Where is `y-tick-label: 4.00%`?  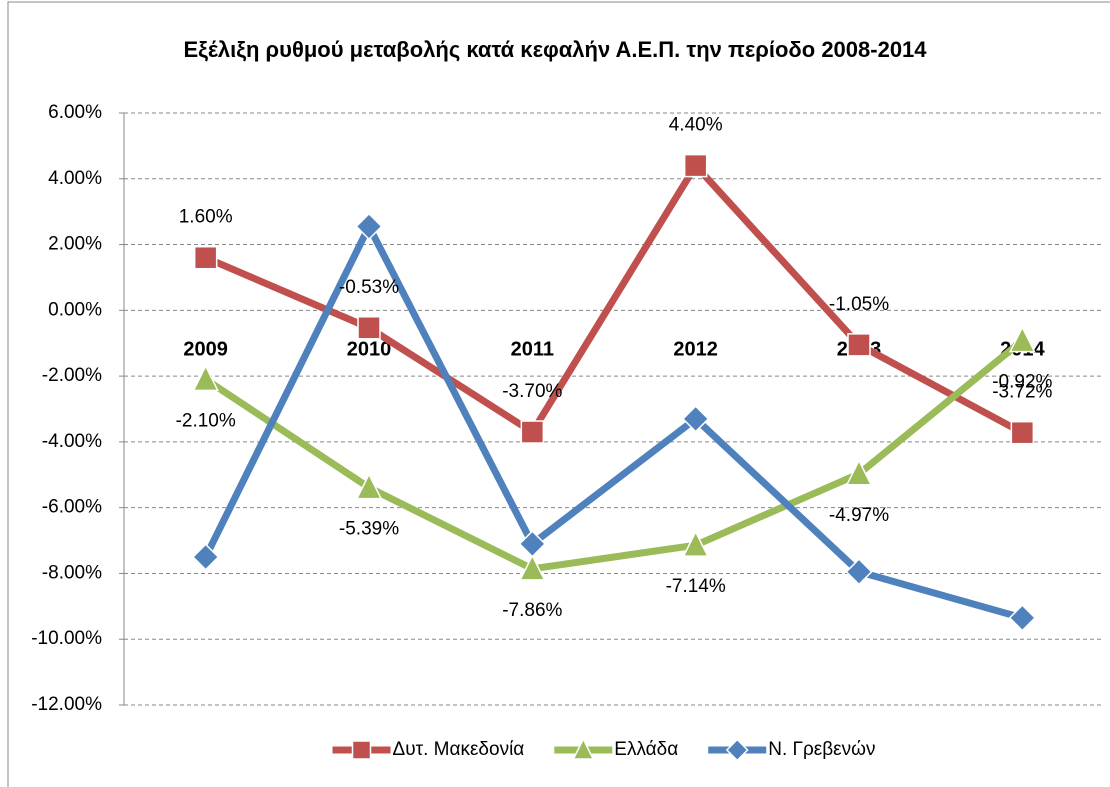 y-tick-label: 4.00% is located at coordinates (75, 178).